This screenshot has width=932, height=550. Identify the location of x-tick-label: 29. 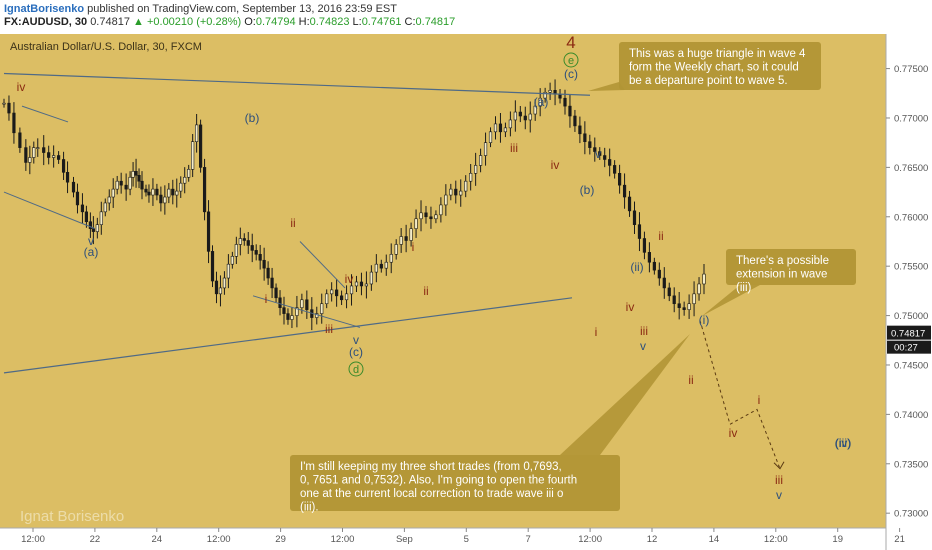
(280, 539).